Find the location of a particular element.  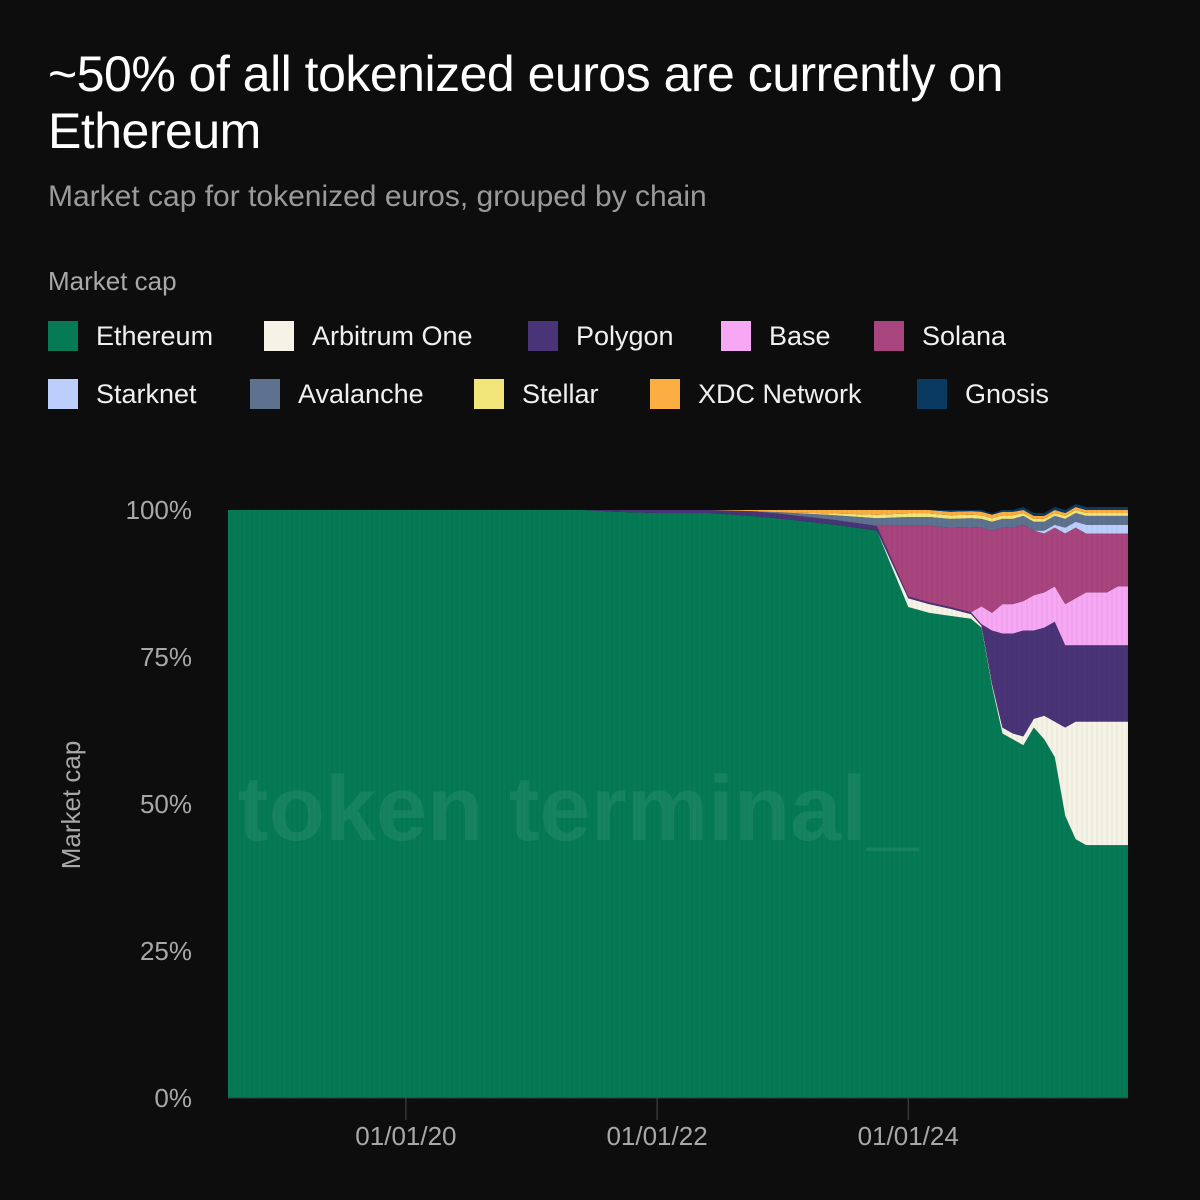

legend-swatch-ethereum is located at coordinates (63, 336).